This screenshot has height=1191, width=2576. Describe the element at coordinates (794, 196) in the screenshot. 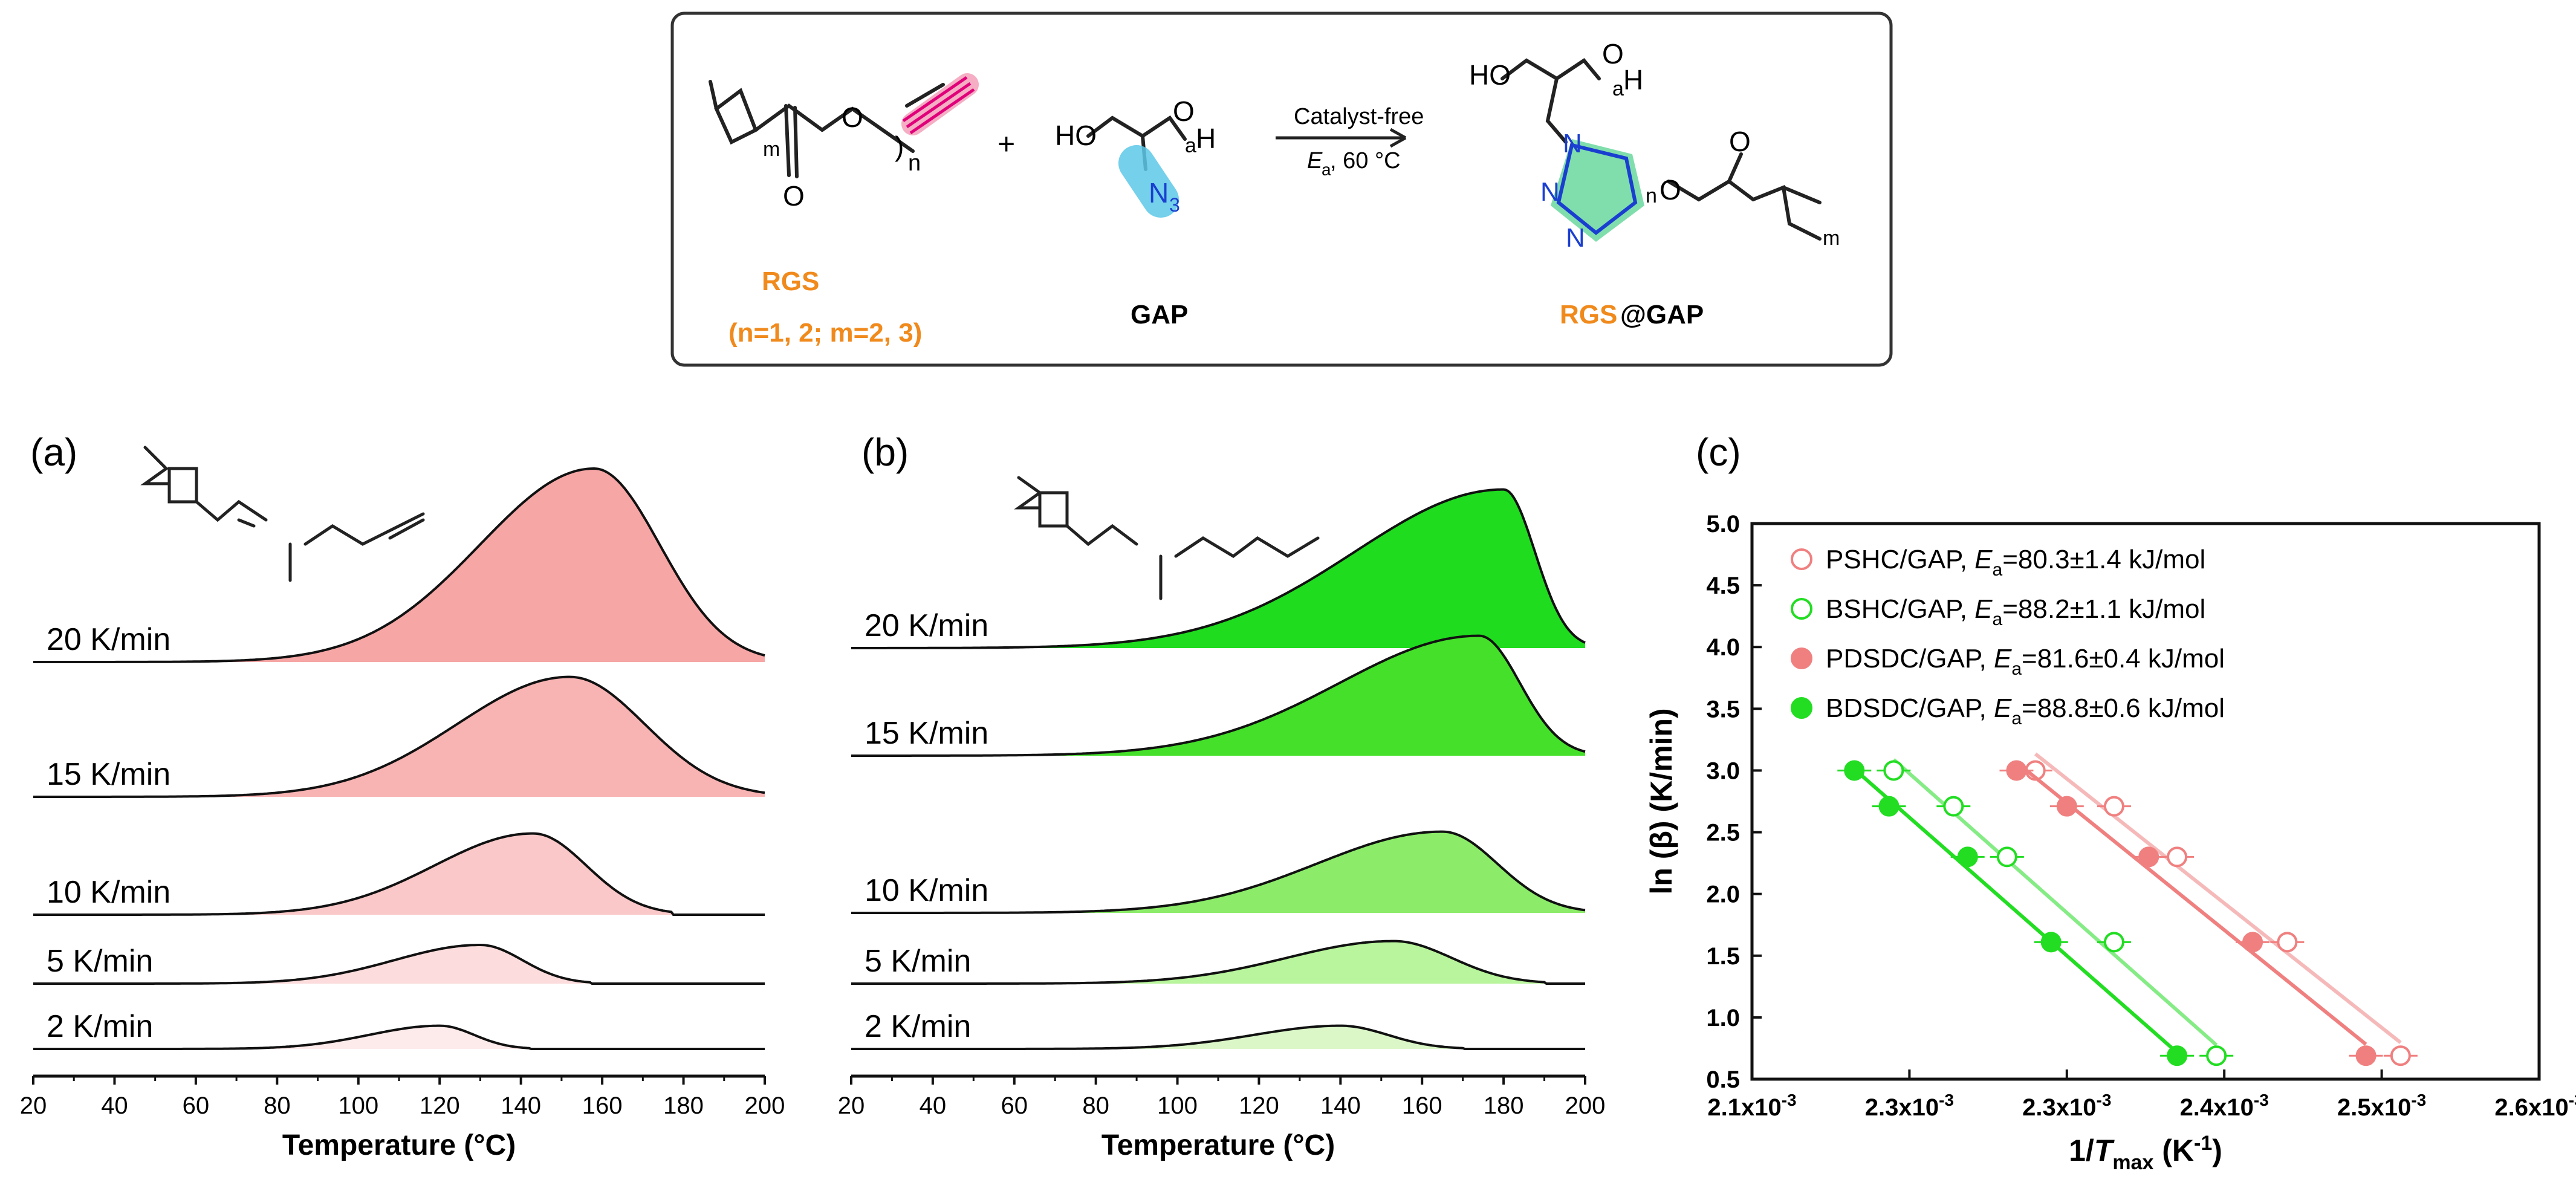

I see `rgs-carbonyl-o: O` at that location.